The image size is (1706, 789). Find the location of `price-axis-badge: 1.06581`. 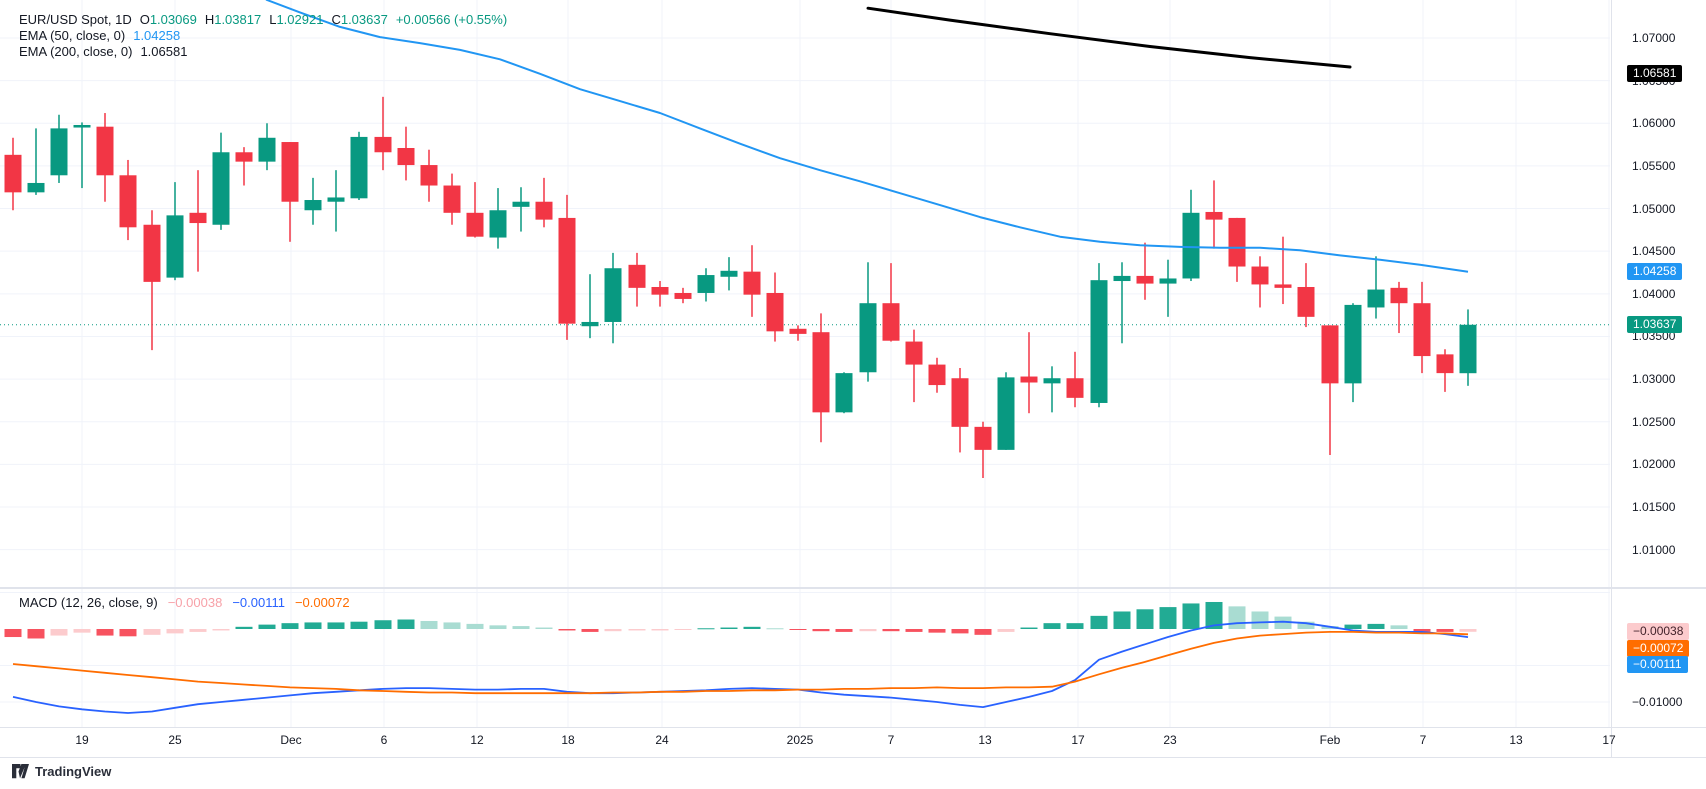

price-axis-badge: 1.06581 is located at coordinates (1655, 74).